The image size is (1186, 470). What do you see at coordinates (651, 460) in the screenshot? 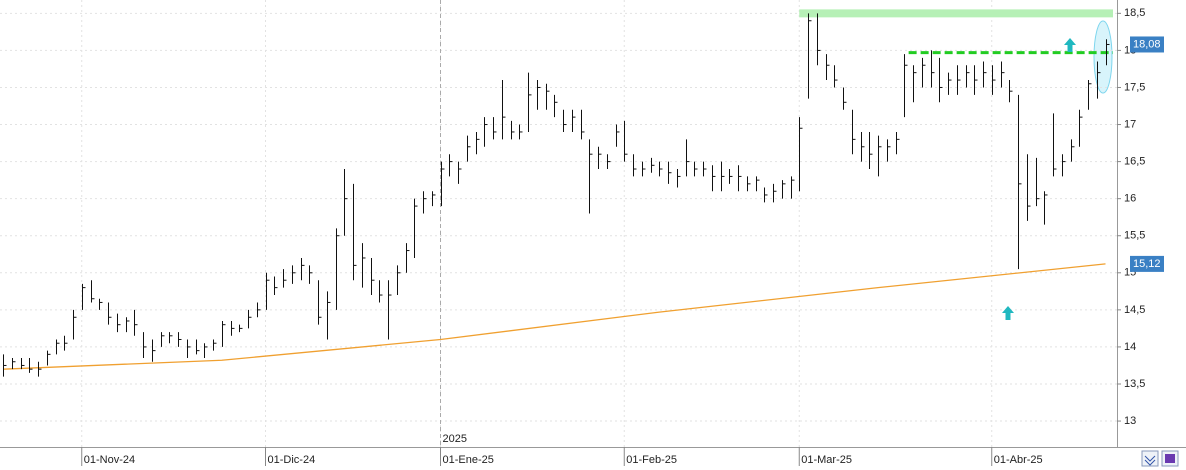
I see `x-tick-label: 01-Feb-25` at bounding box center [651, 460].